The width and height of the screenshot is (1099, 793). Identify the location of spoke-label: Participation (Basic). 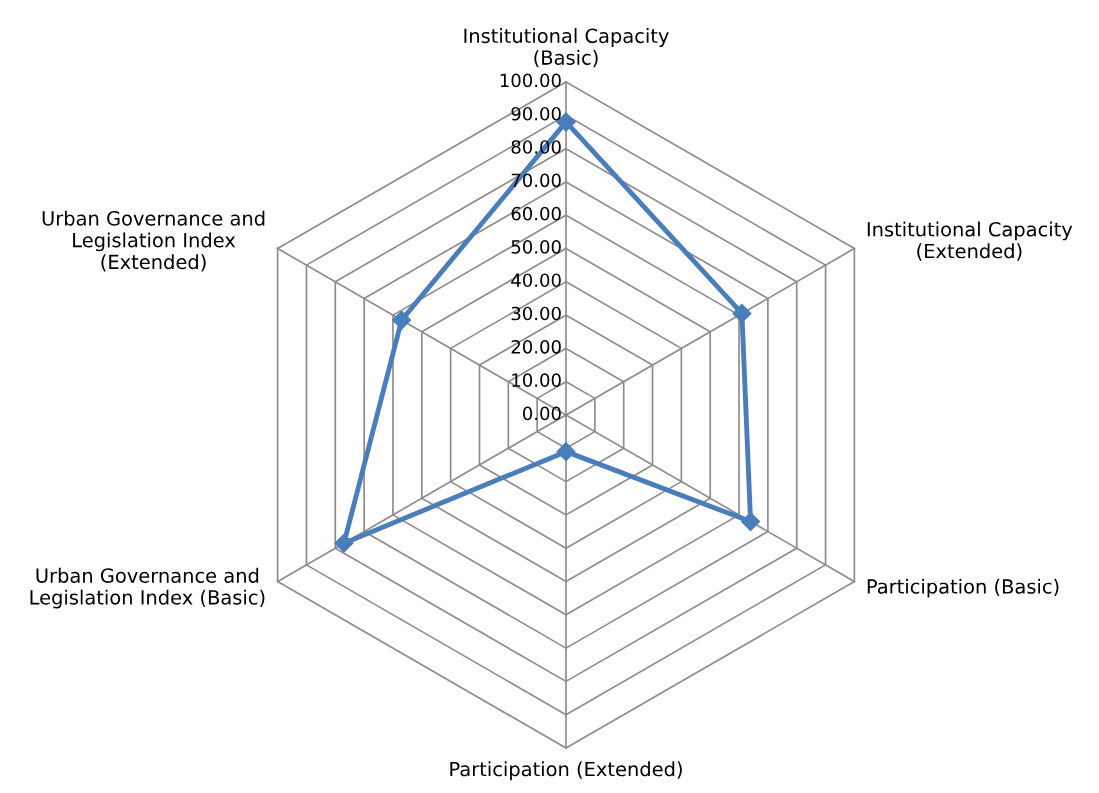
(963, 588).